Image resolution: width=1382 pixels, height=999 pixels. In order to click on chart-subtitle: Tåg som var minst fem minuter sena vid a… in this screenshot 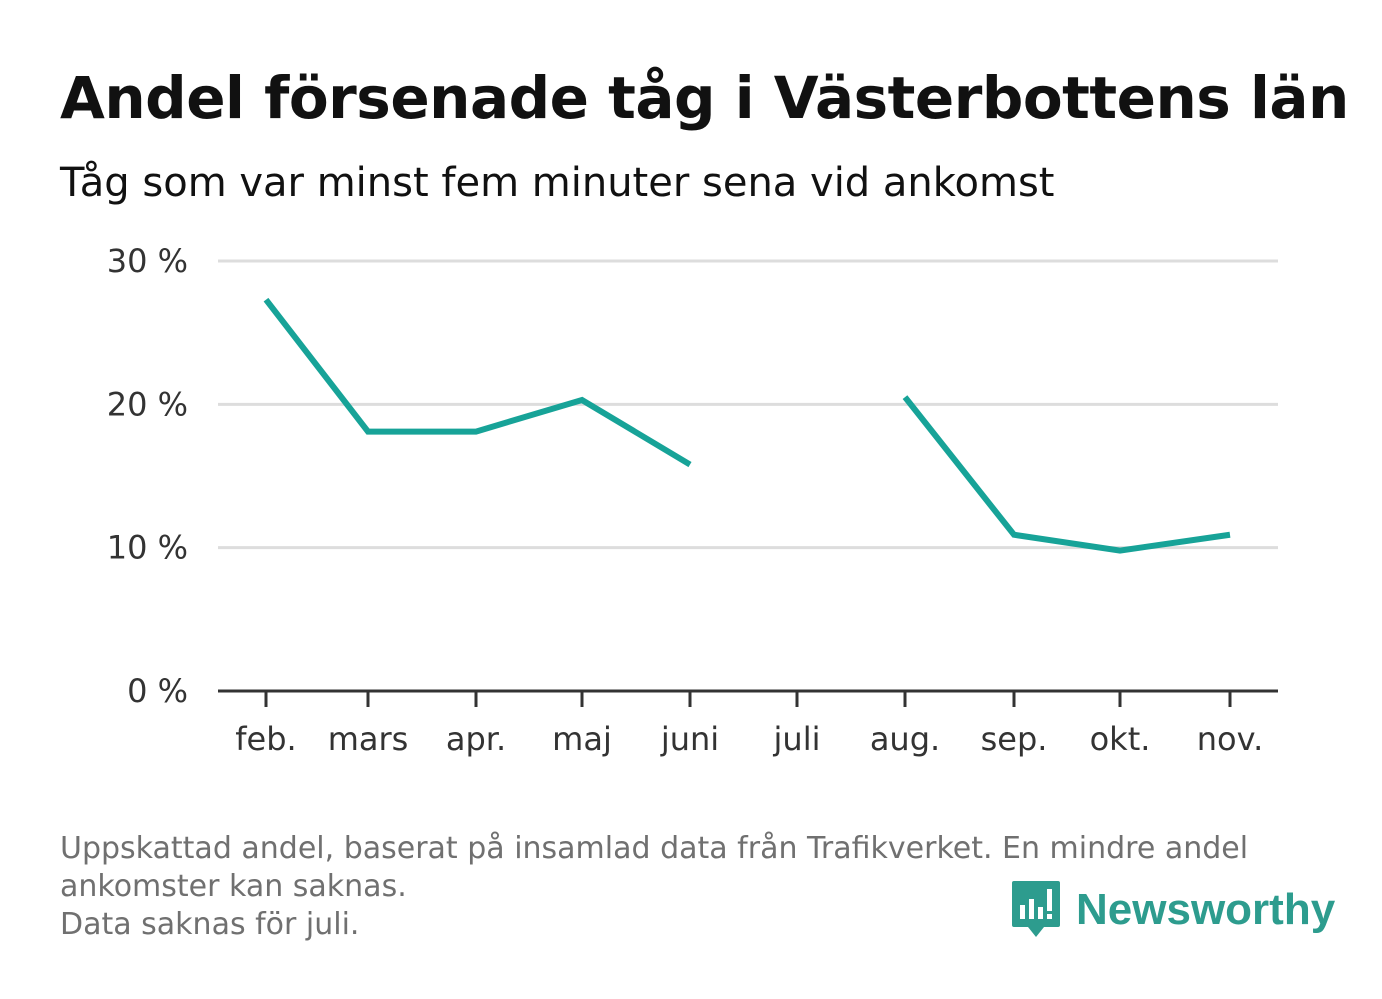, I will do `click(557, 183)`.